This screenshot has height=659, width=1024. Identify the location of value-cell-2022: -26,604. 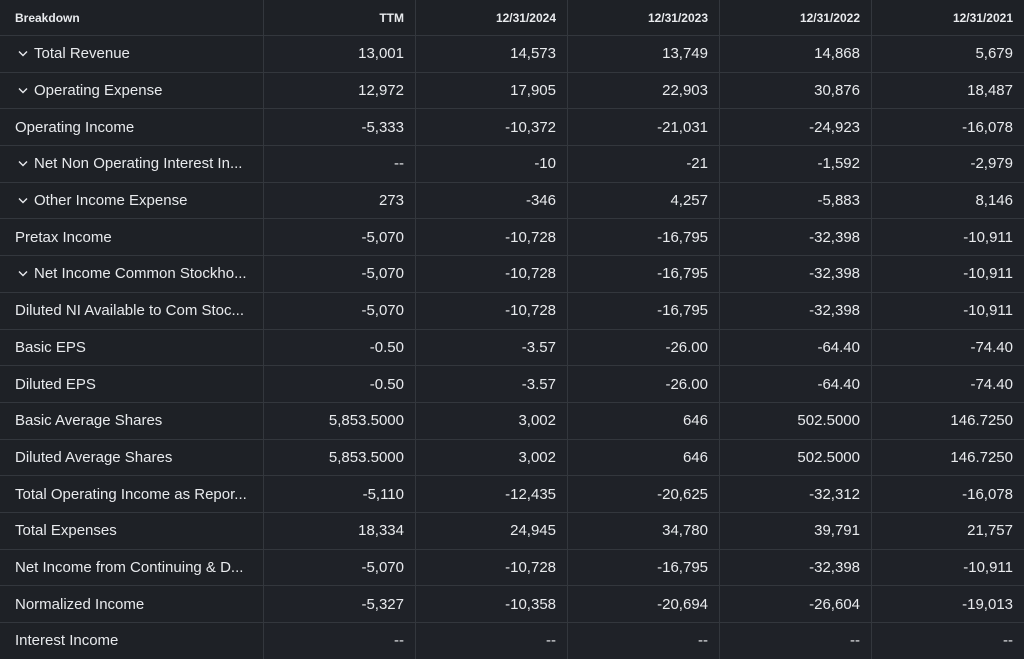
(796, 604).